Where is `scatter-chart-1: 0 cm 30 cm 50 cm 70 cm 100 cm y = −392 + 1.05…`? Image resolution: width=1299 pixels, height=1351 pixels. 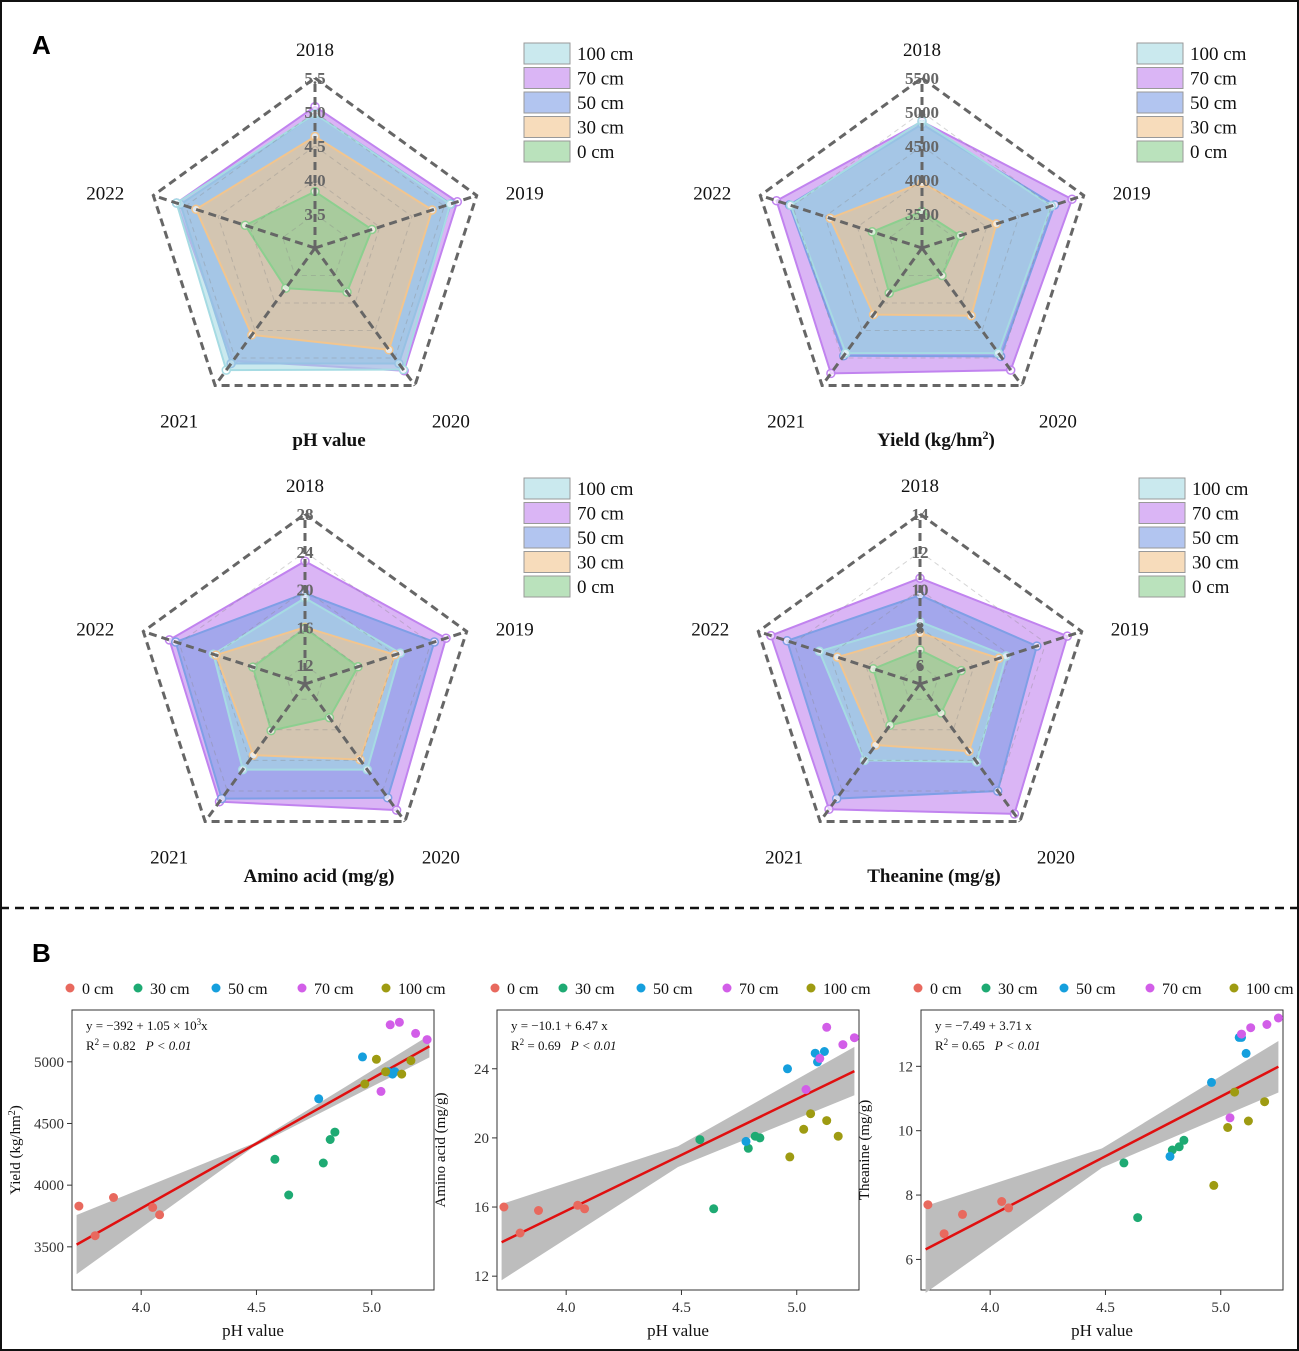
scatter-chart-1: 0 cm 30 cm 50 cm 70 cm 100 cm y = −392 + 1.05… is located at coordinates (227, 1160).